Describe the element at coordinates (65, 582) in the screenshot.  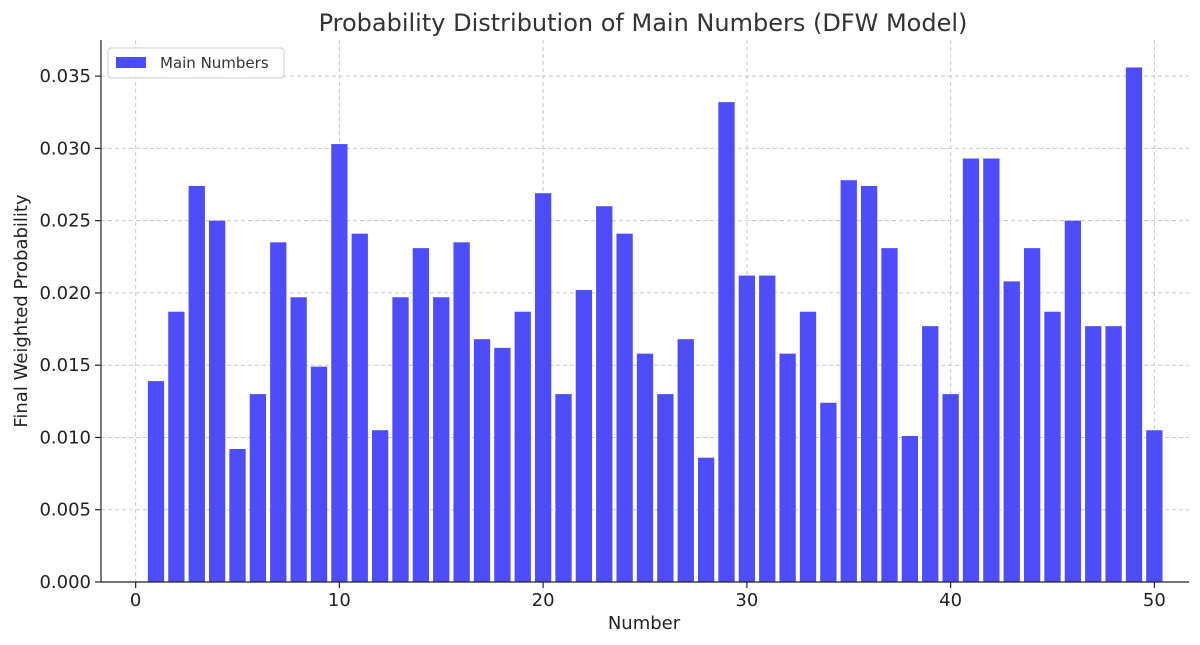
I see `y-tick-label: 0.000` at that location.